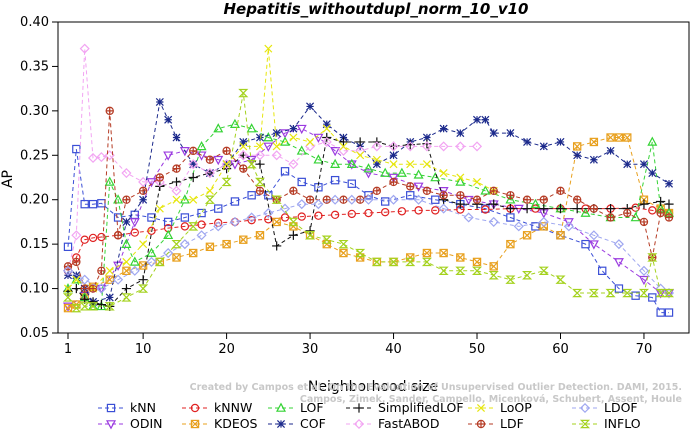 The width and height of the screenshot is (693, 434). What do you see at coordinates (236, 423) in the screenshot?
I see `legend-label-kdeos: KDEOS` at bounding box center [236, 423].